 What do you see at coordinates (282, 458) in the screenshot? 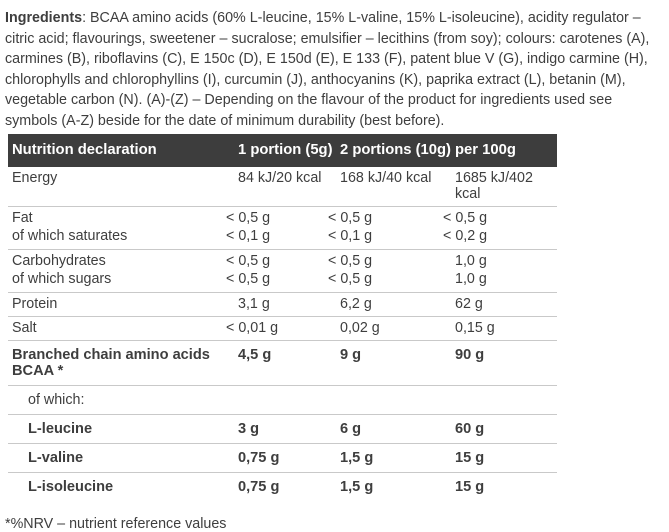
I see `table-row-l-valine: L-valine 0,75 g 1,5 g 15 g` at bounding box center [282, 458].